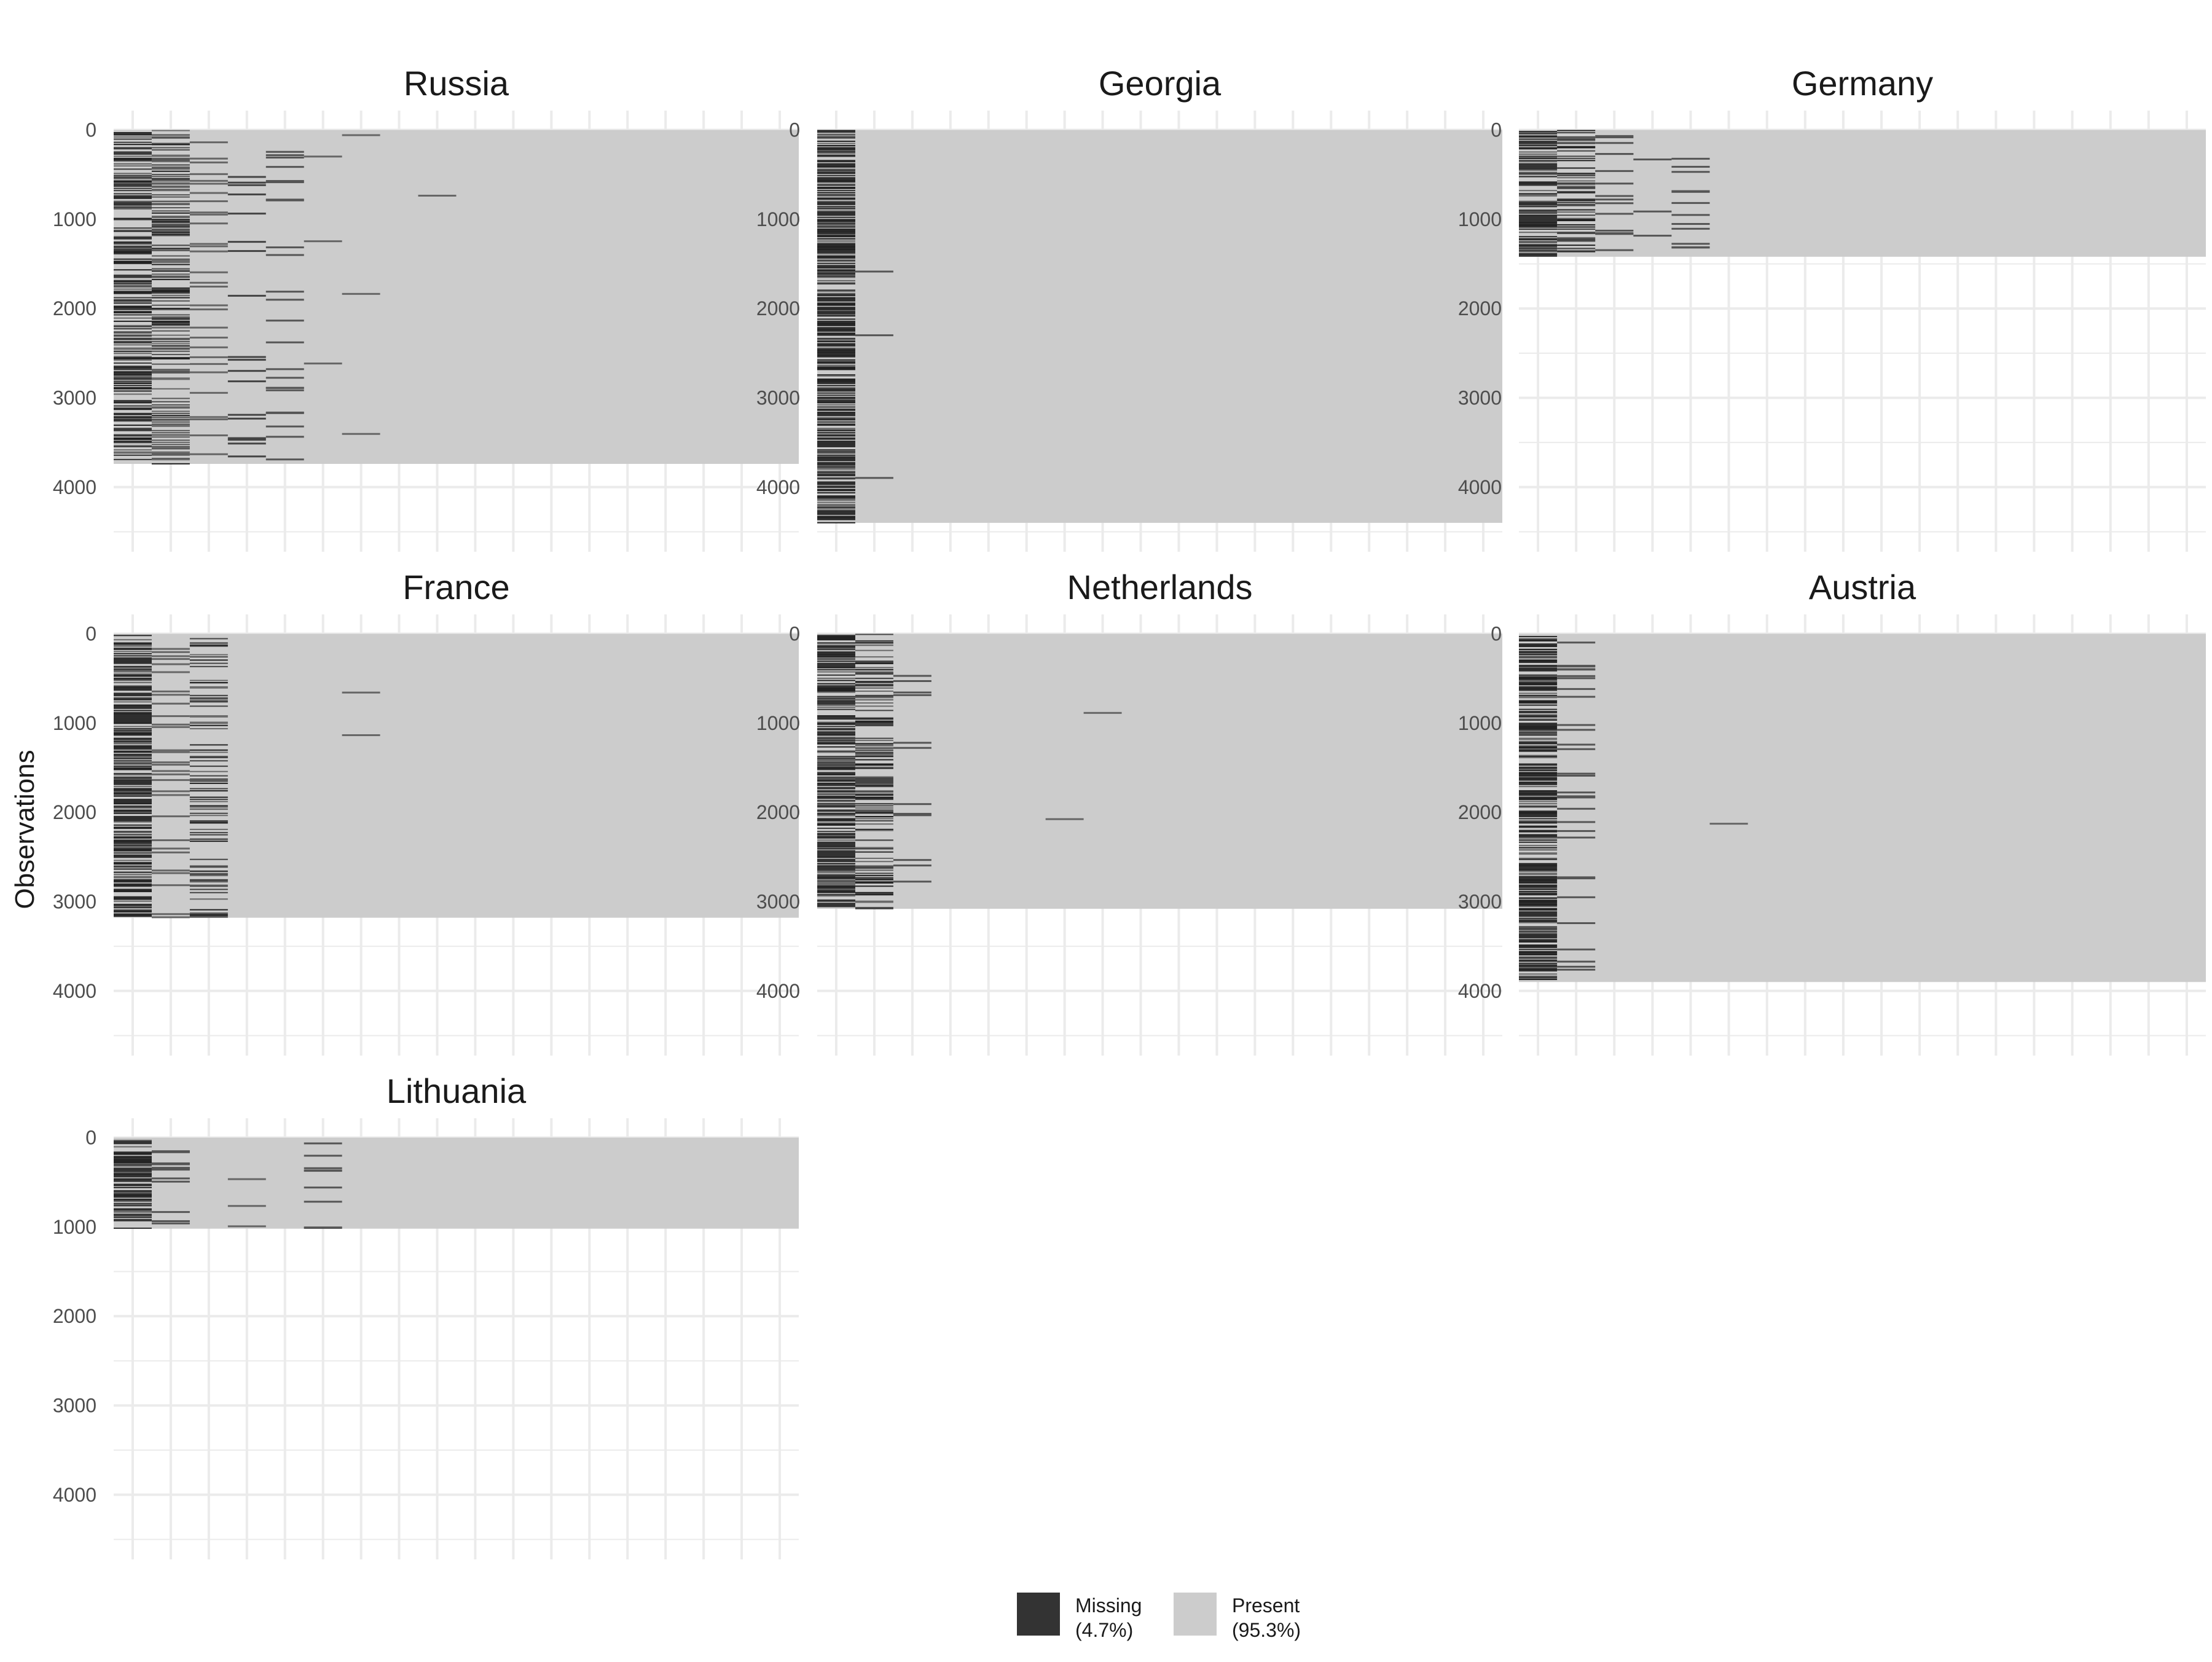 The width and height of the screenshot is (2212, 1662). I want to click on y-tick-label: 0, so click(90, 130).